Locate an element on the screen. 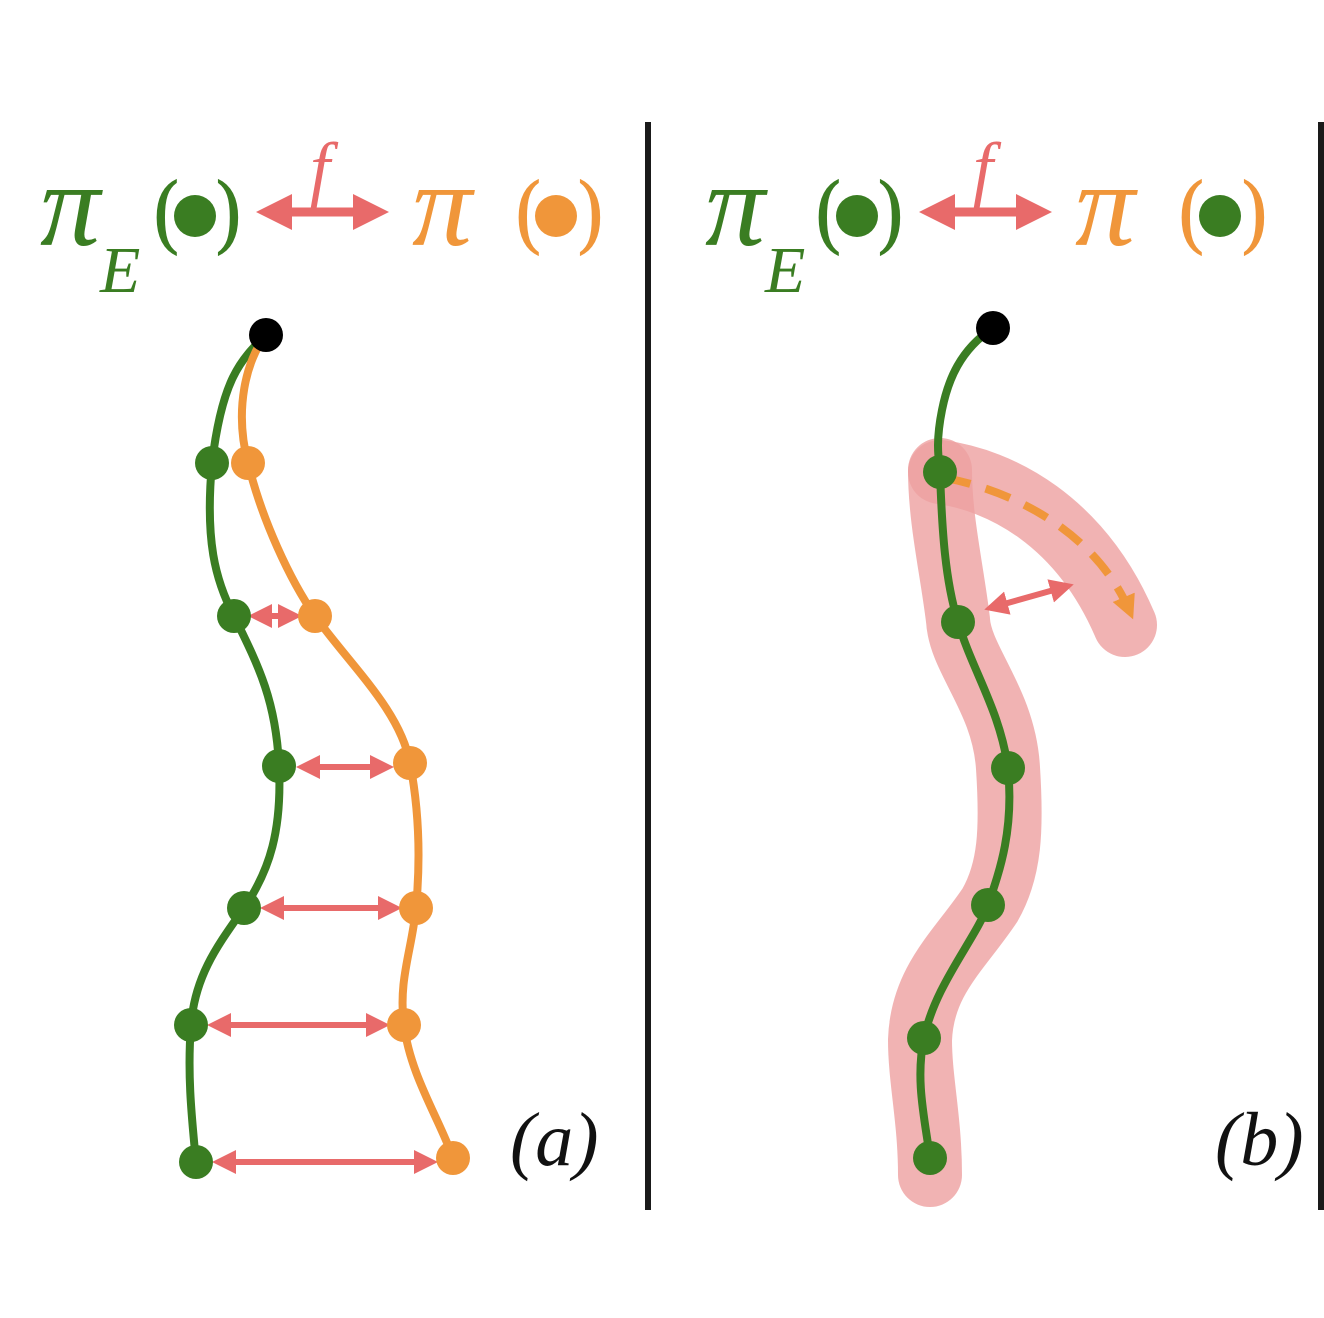  state-divergence-arrows is located at coordinates (322, 889).